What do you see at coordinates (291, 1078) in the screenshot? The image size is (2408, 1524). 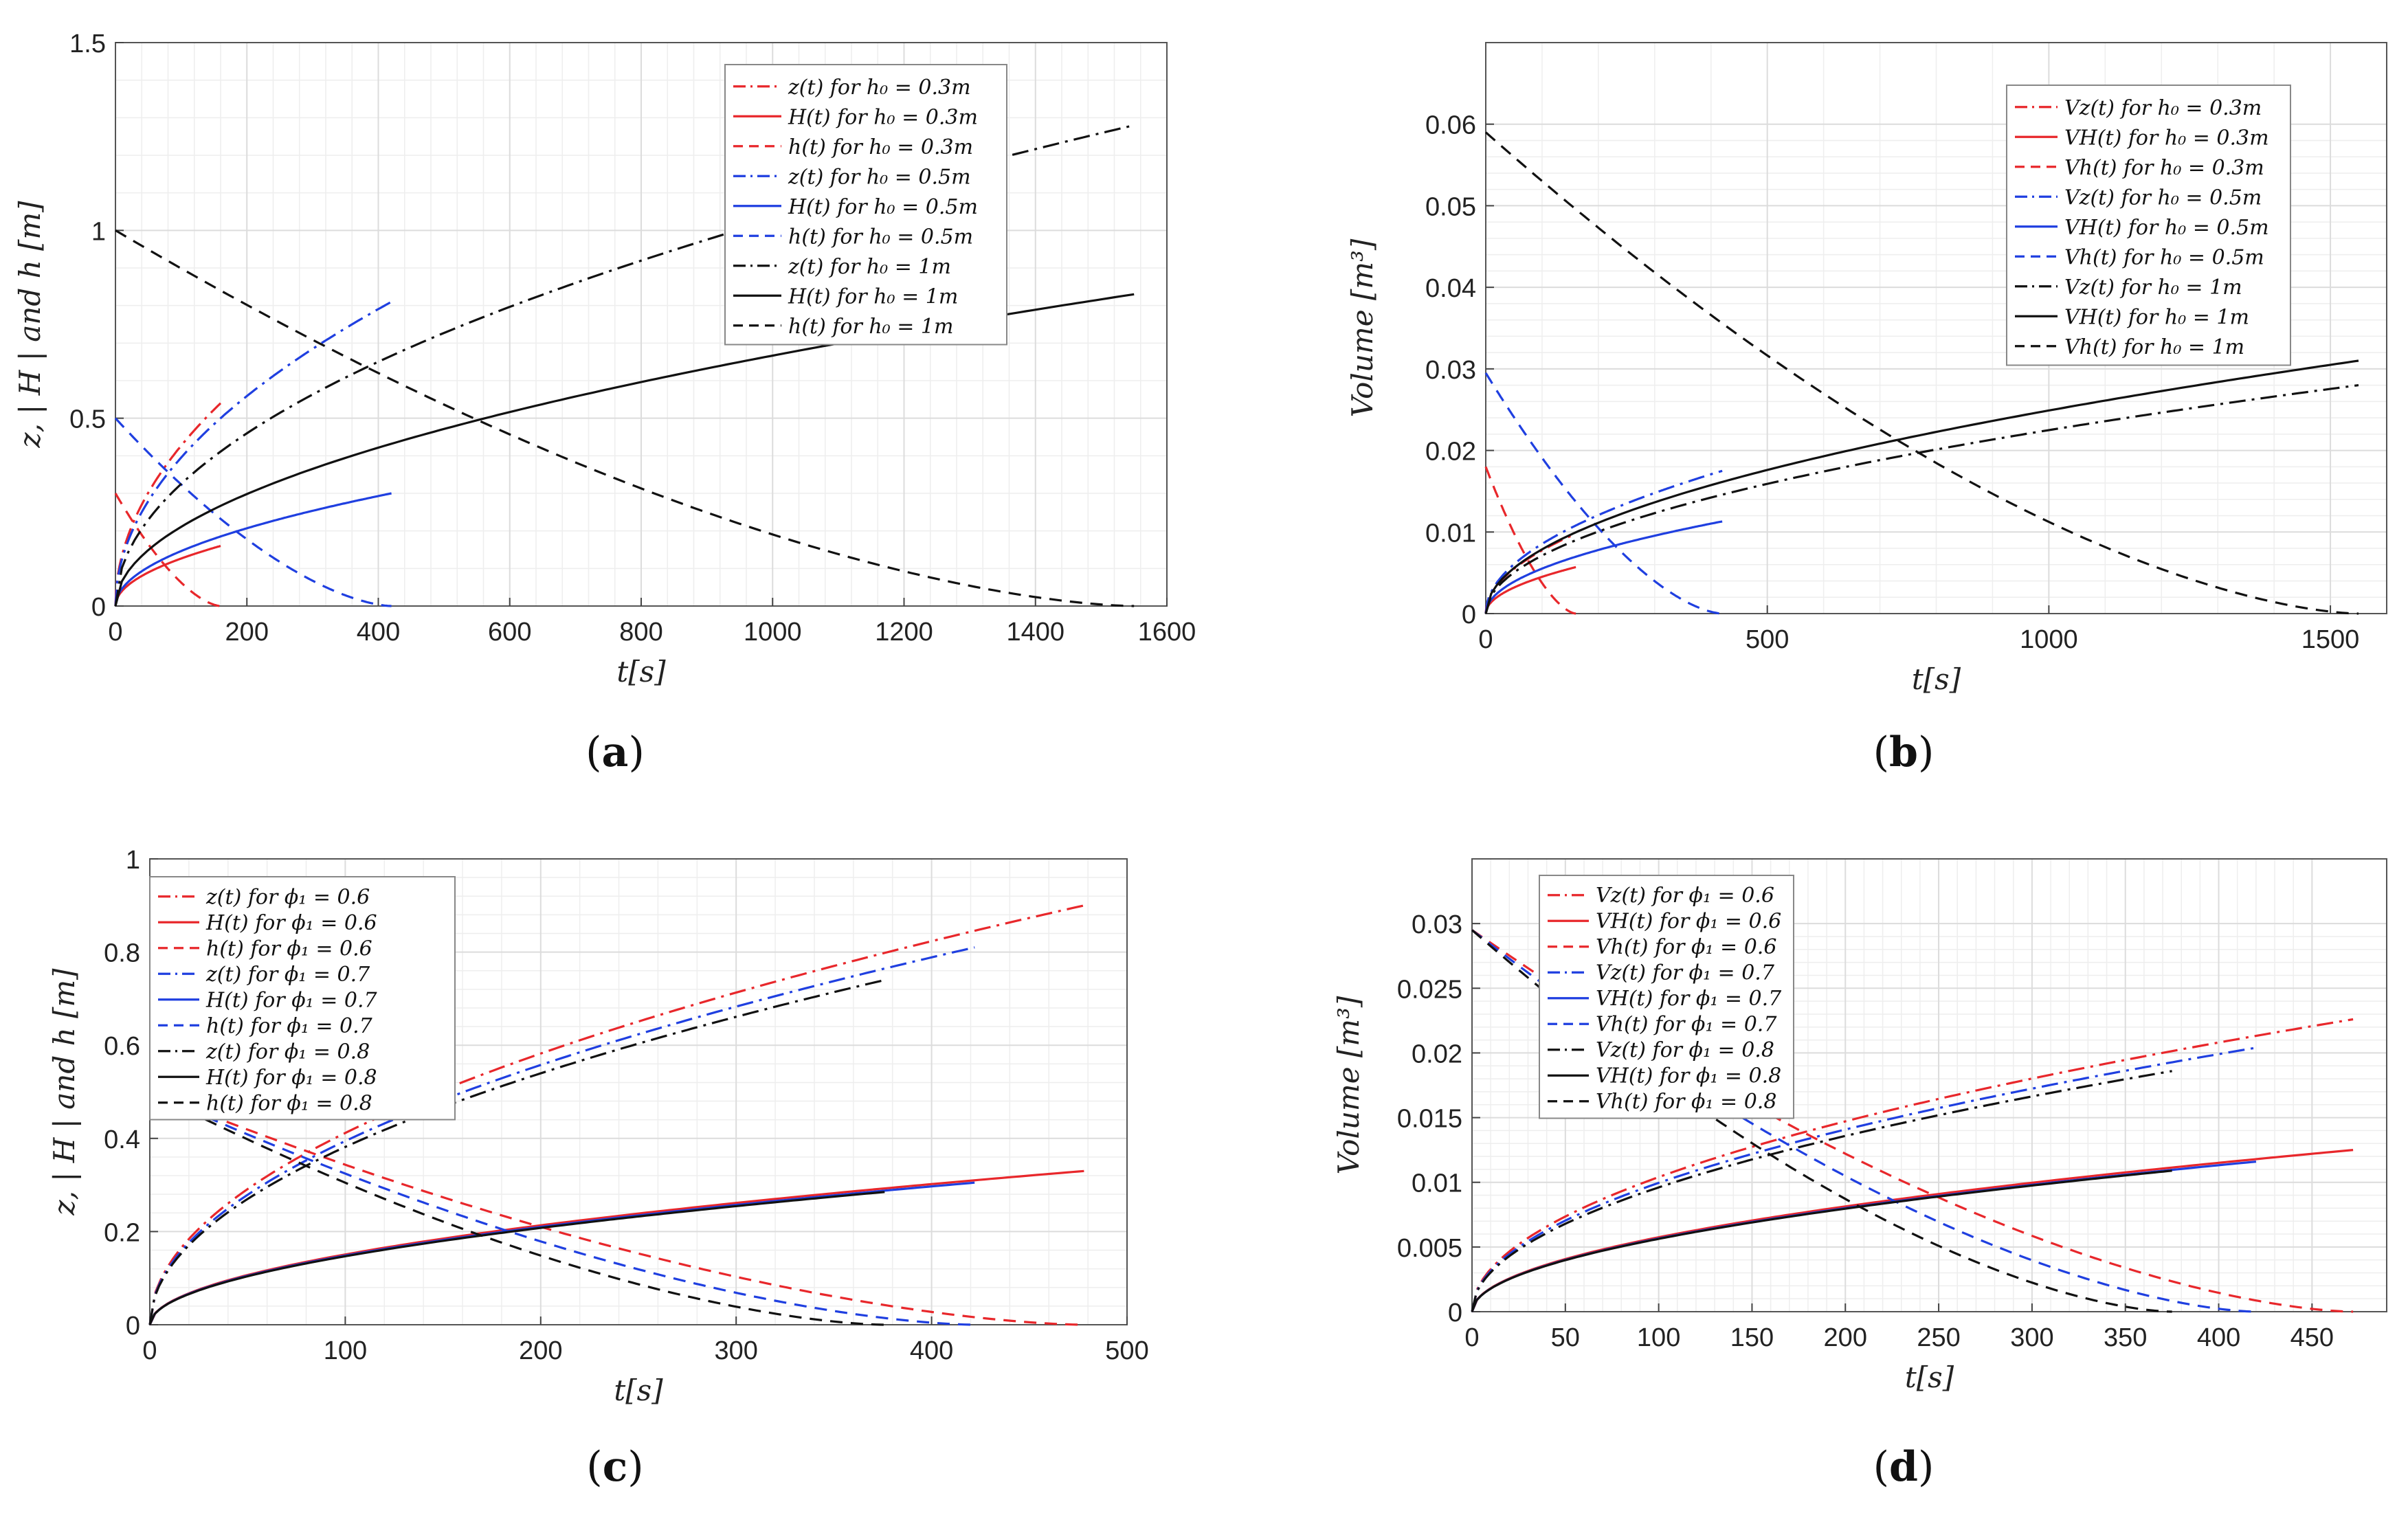 I see `legend-entry: H(t) for ϕ₁ = 0.8` at bounding box center [291, 1078].